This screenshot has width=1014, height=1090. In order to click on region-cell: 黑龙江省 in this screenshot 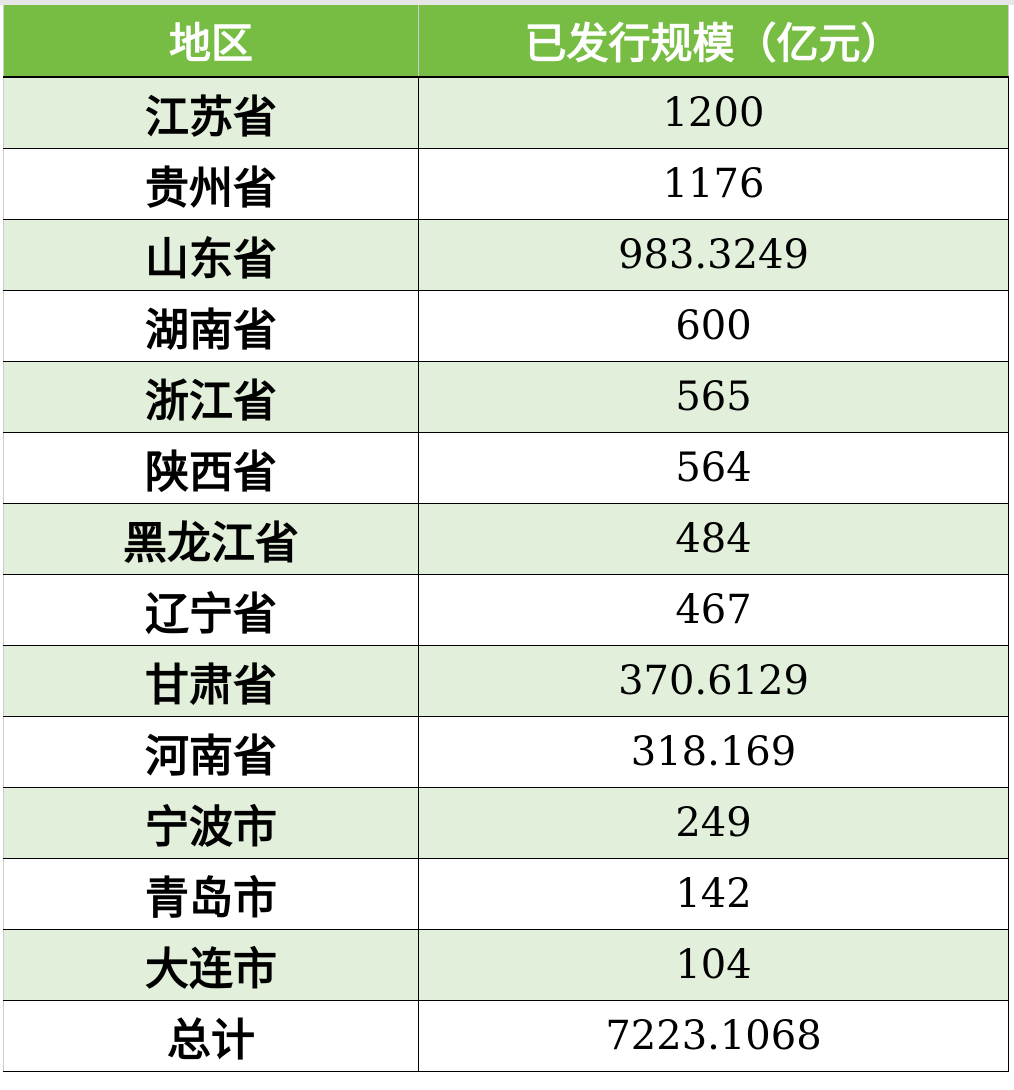, I will do `click(211, 539)`.